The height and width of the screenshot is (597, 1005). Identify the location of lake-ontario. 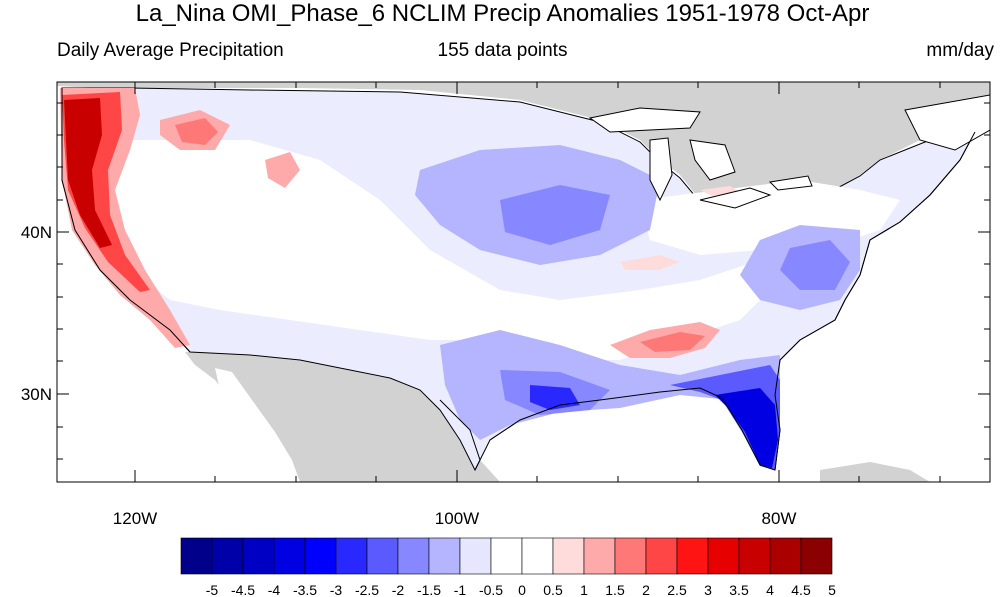
(790, 183).